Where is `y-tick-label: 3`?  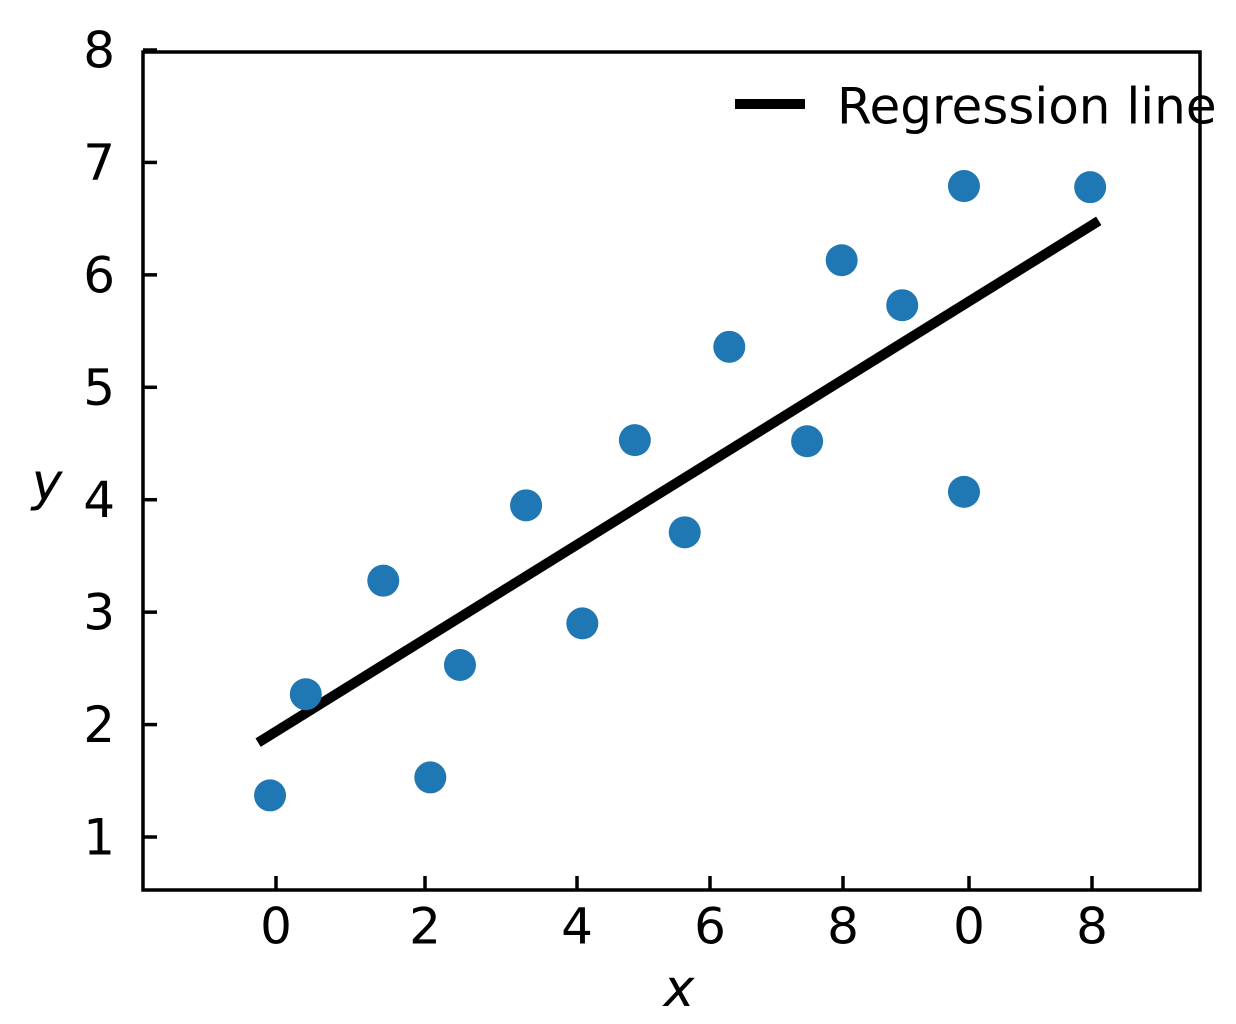 y-tick-label: 3 is located at coordinates (99, 613).